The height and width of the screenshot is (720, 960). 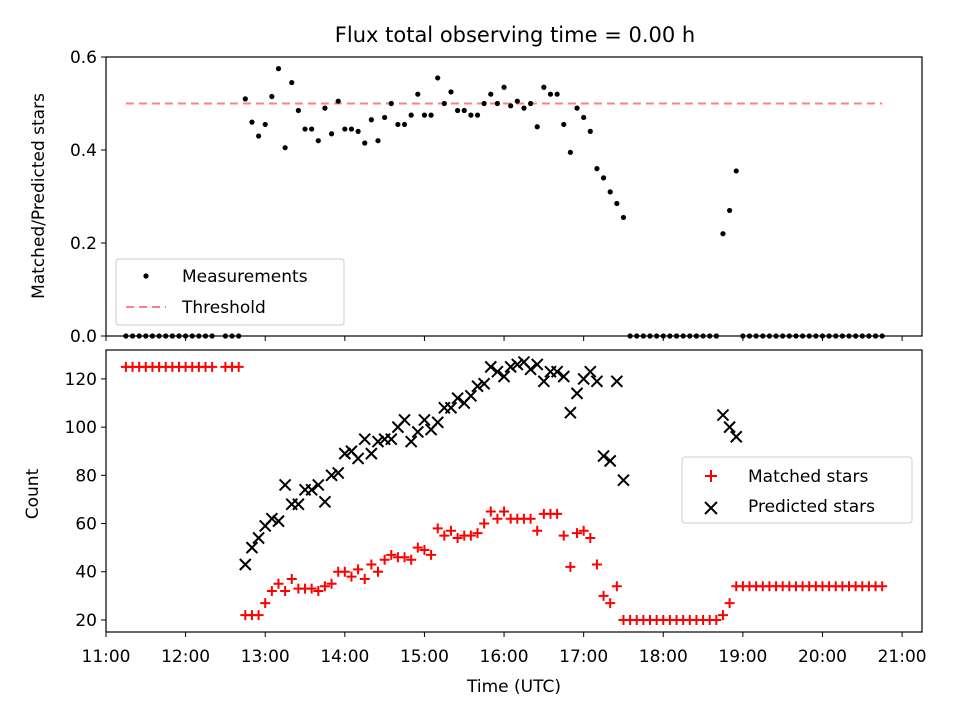 I want to click on legend-predicted-marker, so click(x=711, y=508).